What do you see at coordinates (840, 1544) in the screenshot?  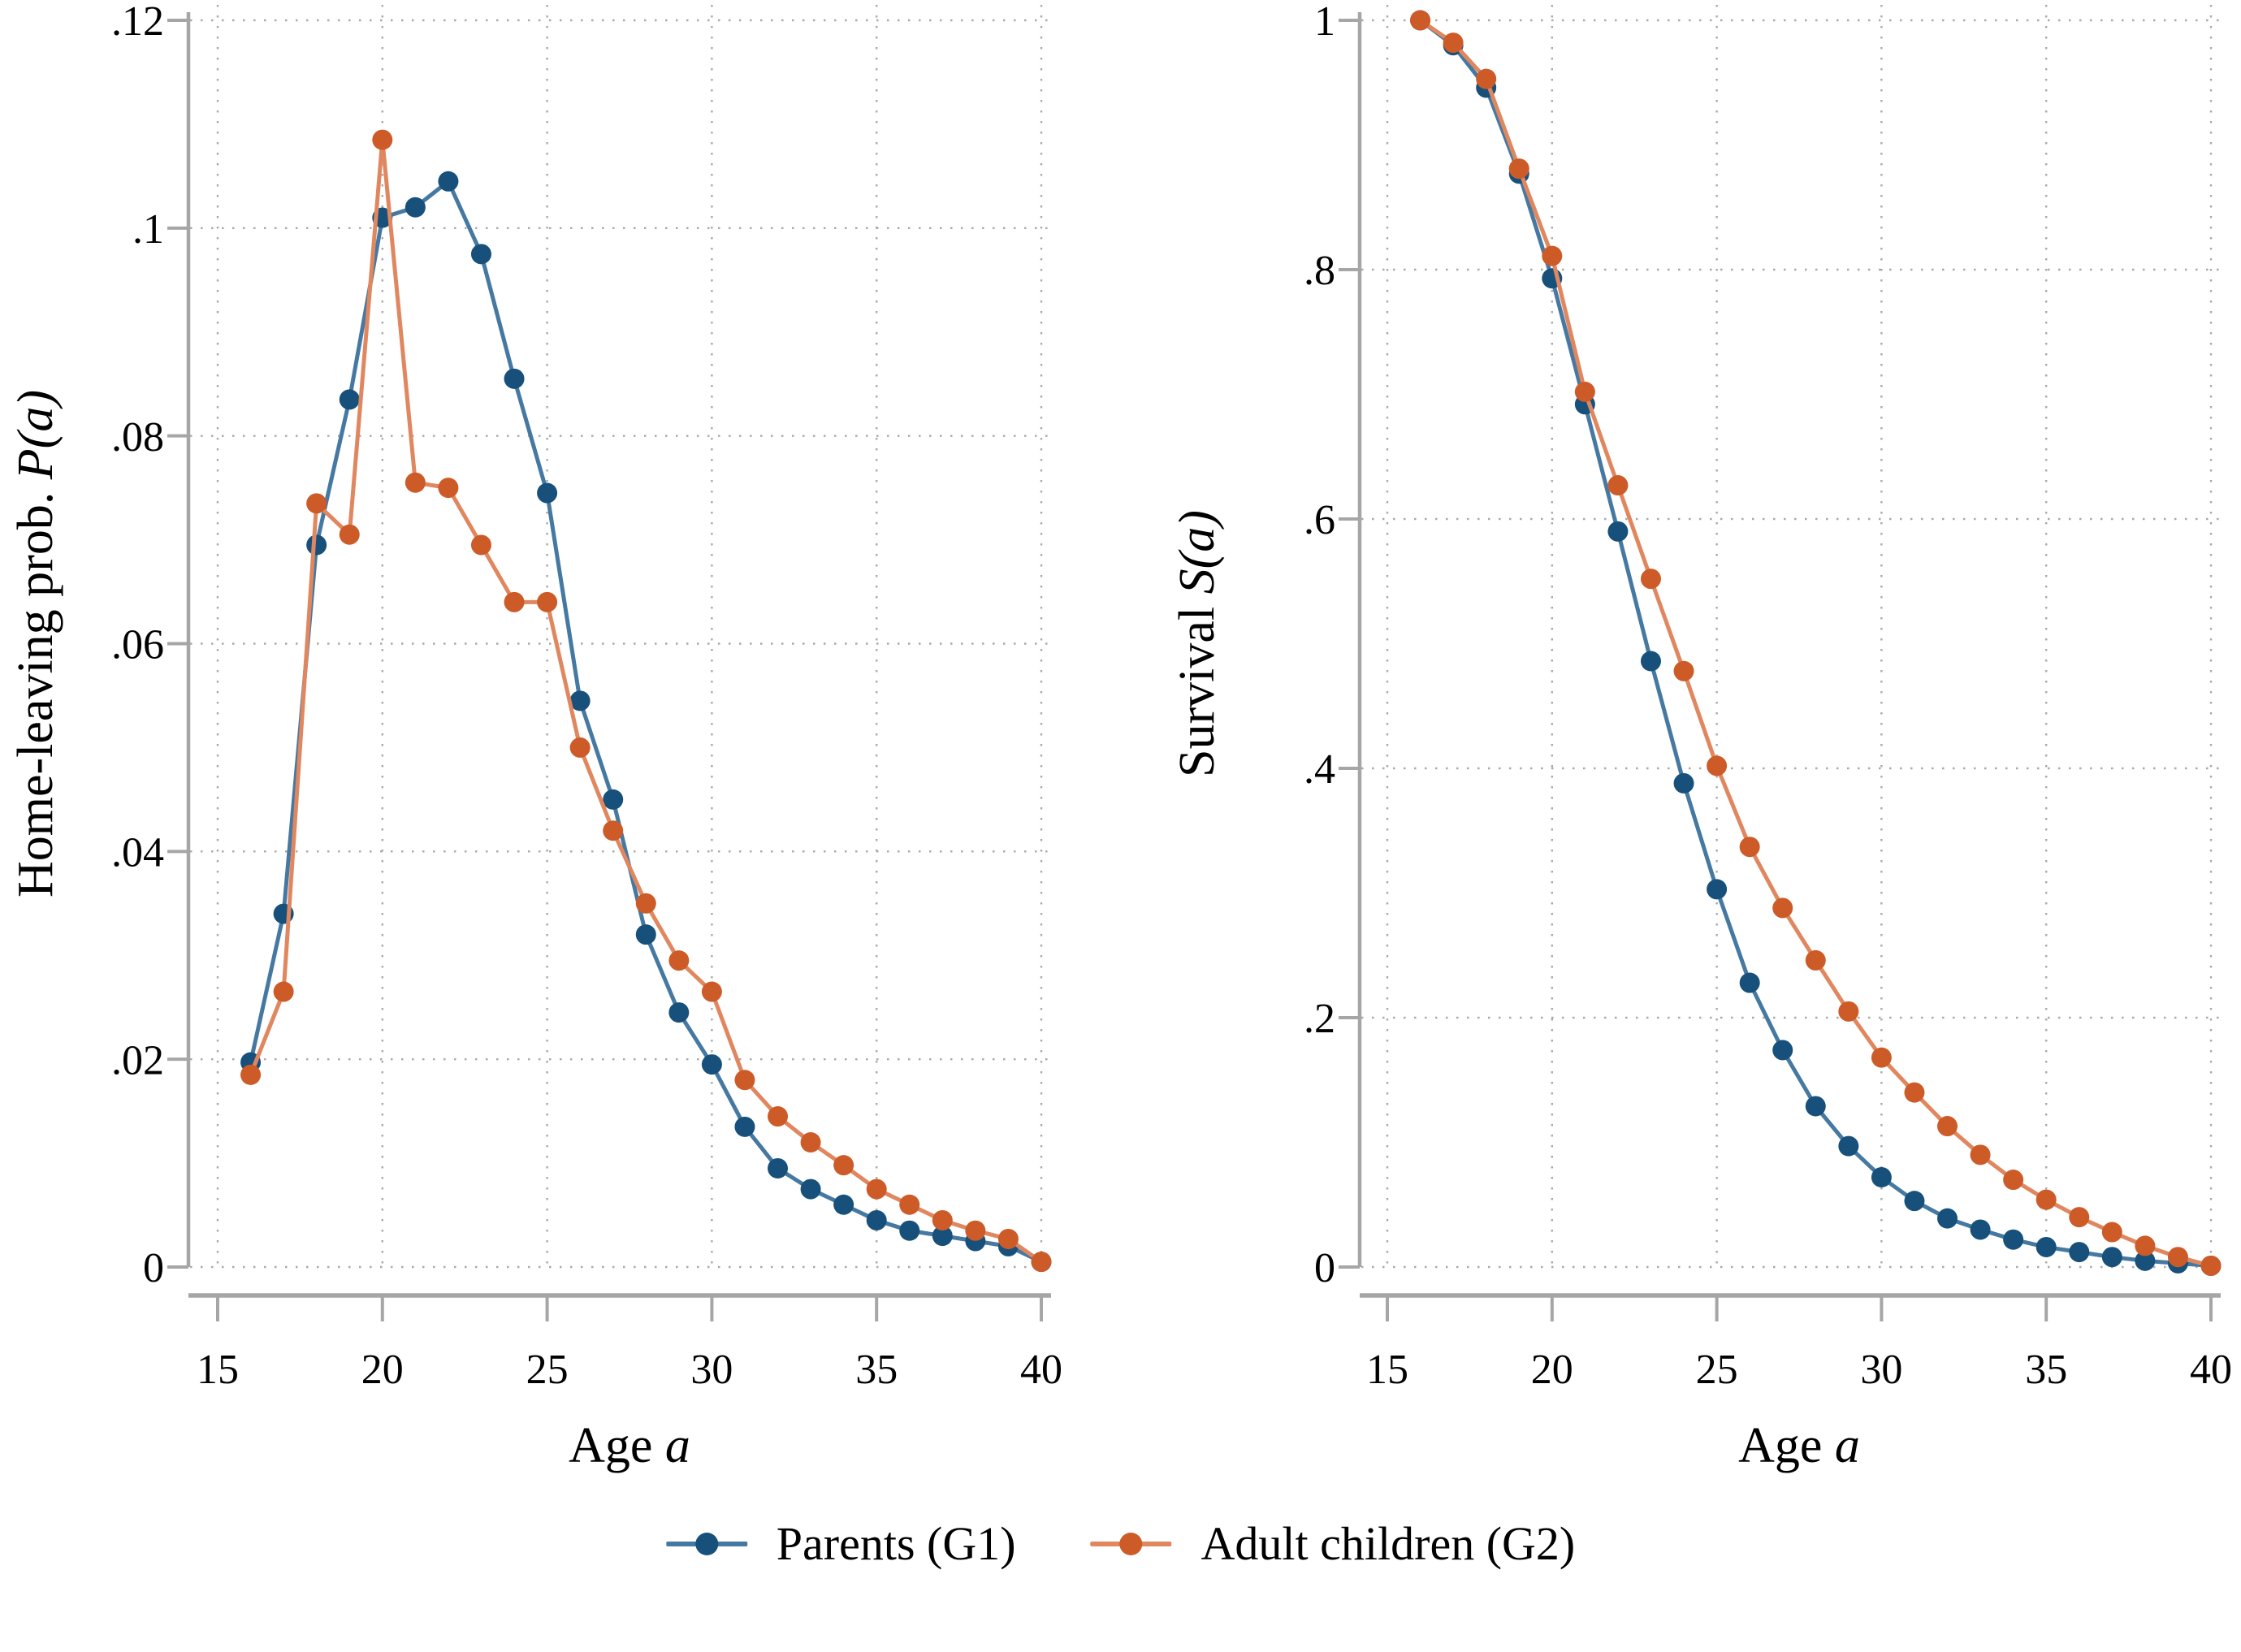 I see `legend-item-parents-g1: Parents (G1)` at bounding box center [840, 1544].